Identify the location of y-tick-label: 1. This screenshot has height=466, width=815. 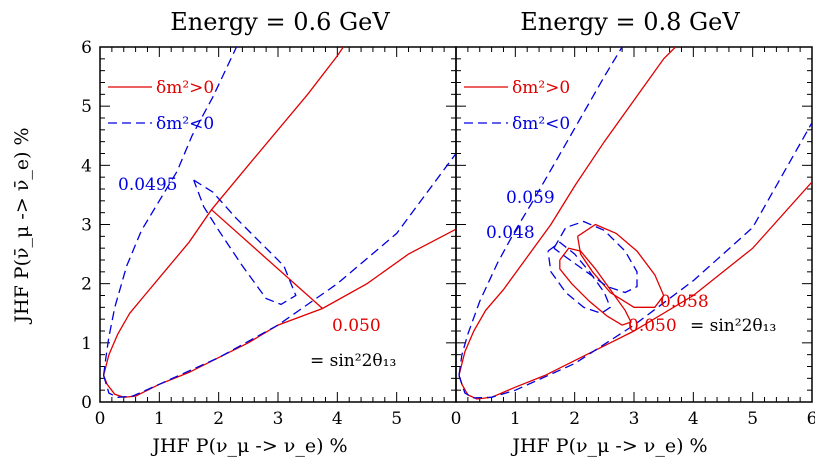
(86, 344).